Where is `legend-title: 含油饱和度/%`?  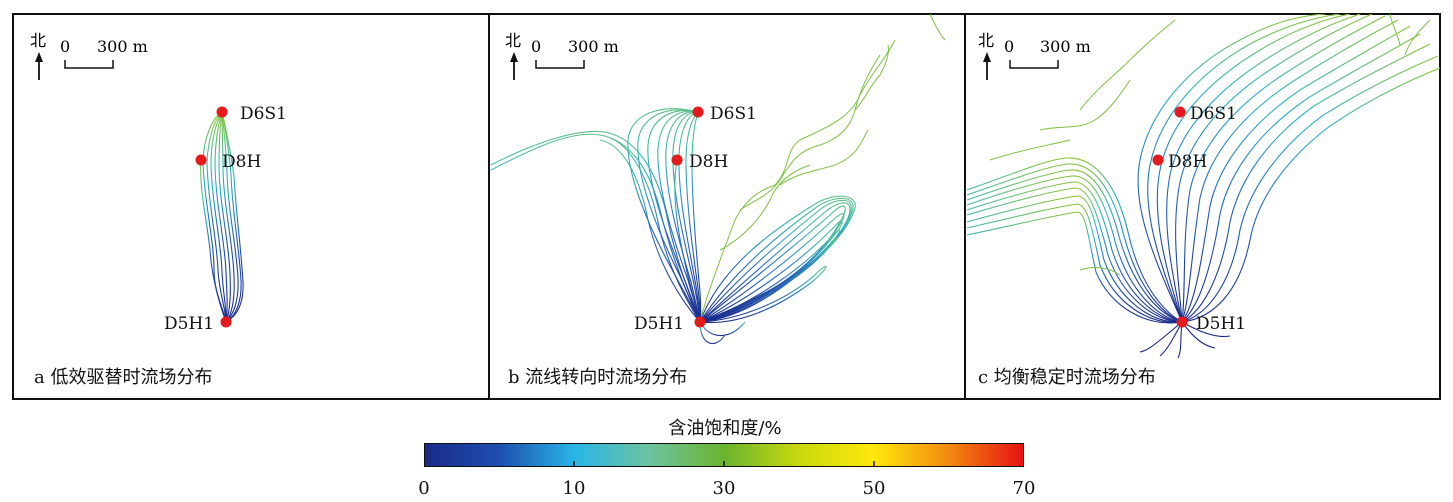
legend-title: 含油饱和度/% is located at coordinates (725, 428).